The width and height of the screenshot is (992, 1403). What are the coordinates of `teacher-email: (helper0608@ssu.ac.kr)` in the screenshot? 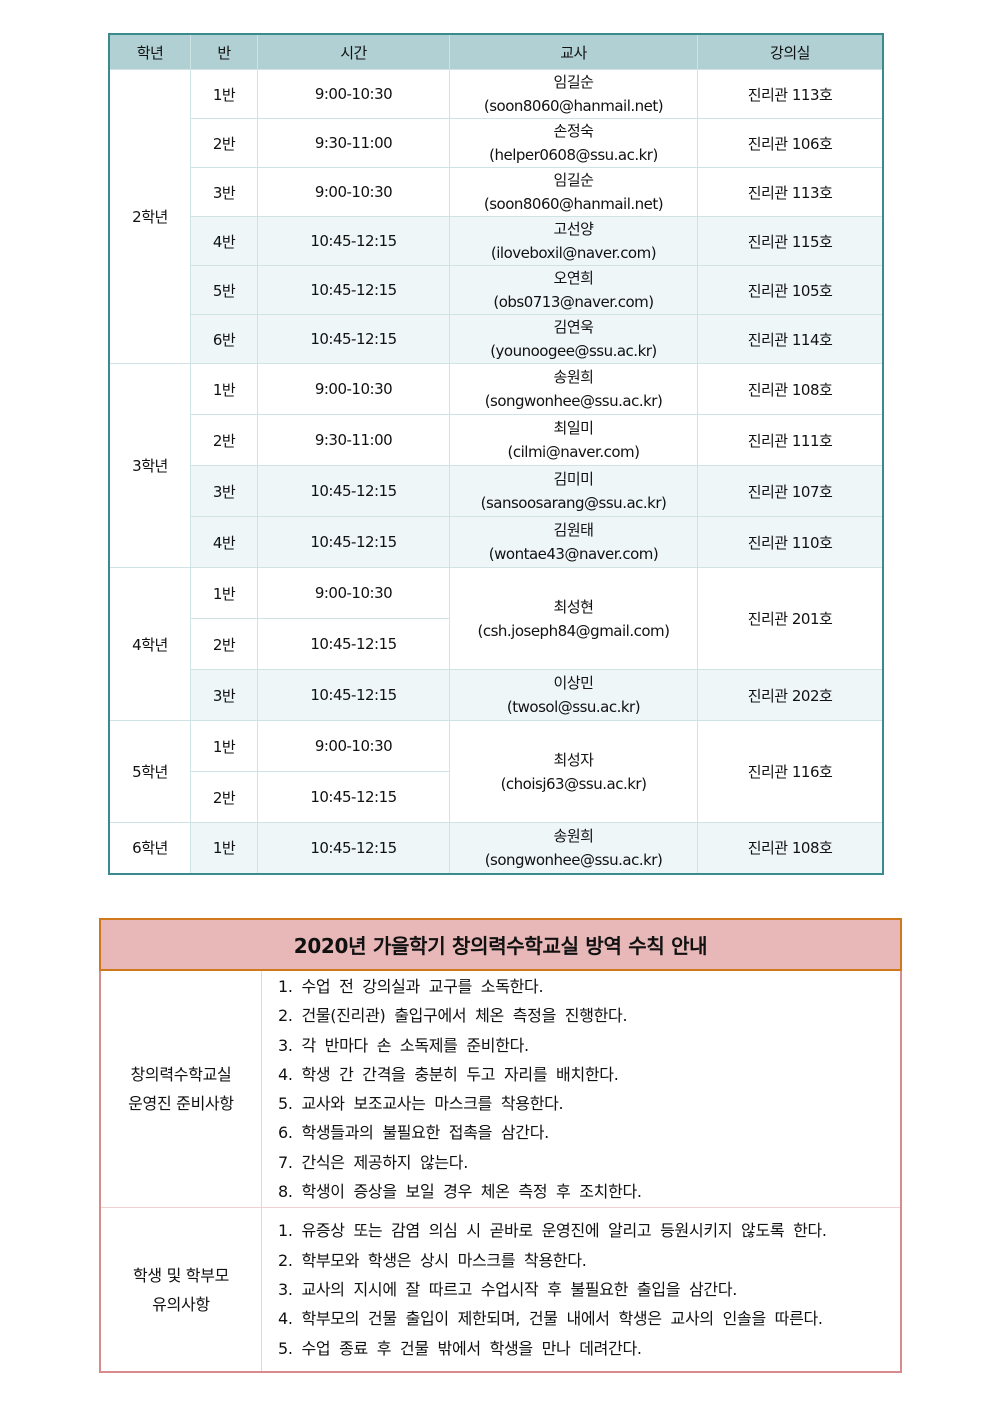 It's located at (573, 155).